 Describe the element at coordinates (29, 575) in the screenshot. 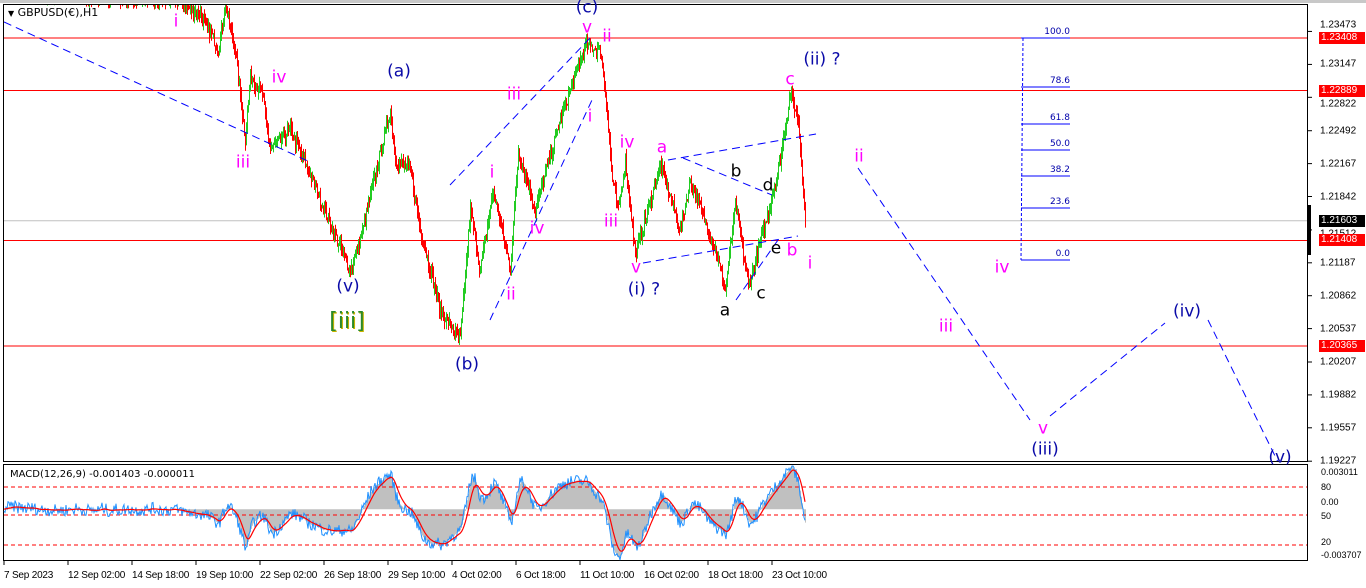

I see `time-tick-label: 7 Sep 2023` at that location.